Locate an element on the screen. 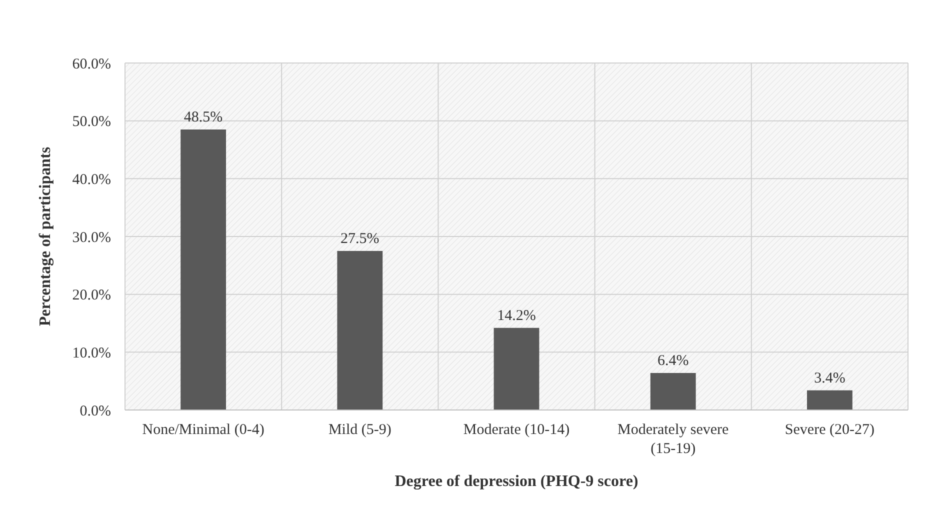  data-label: 3.4% is located at coordinates (830, 378).